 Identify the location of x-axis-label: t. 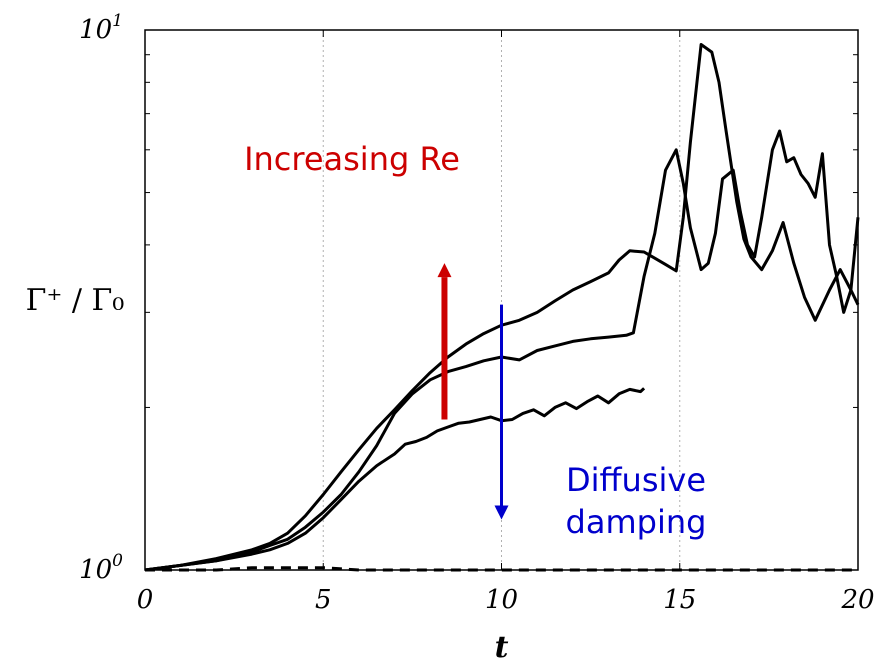
(502, 647).